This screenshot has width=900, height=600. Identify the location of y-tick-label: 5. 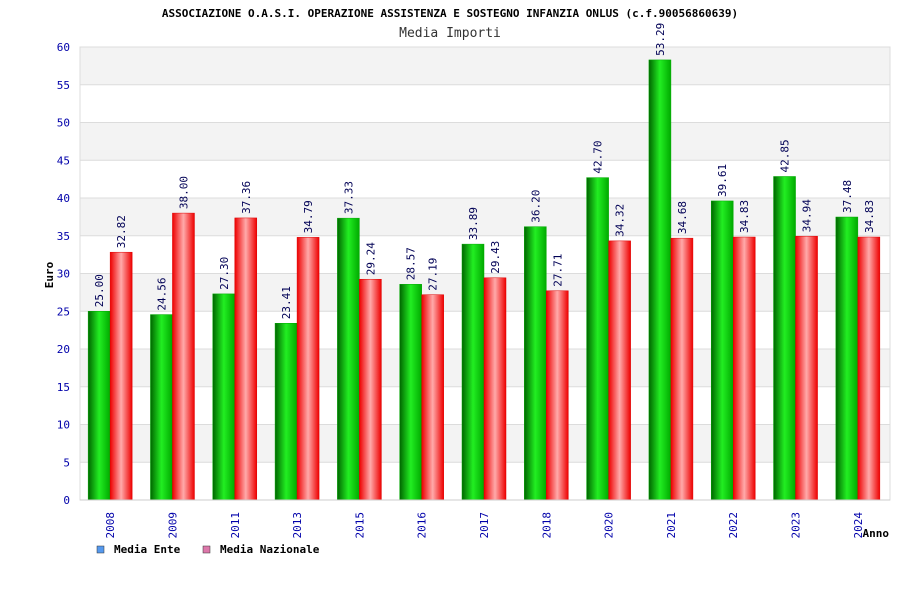
(66, 462).